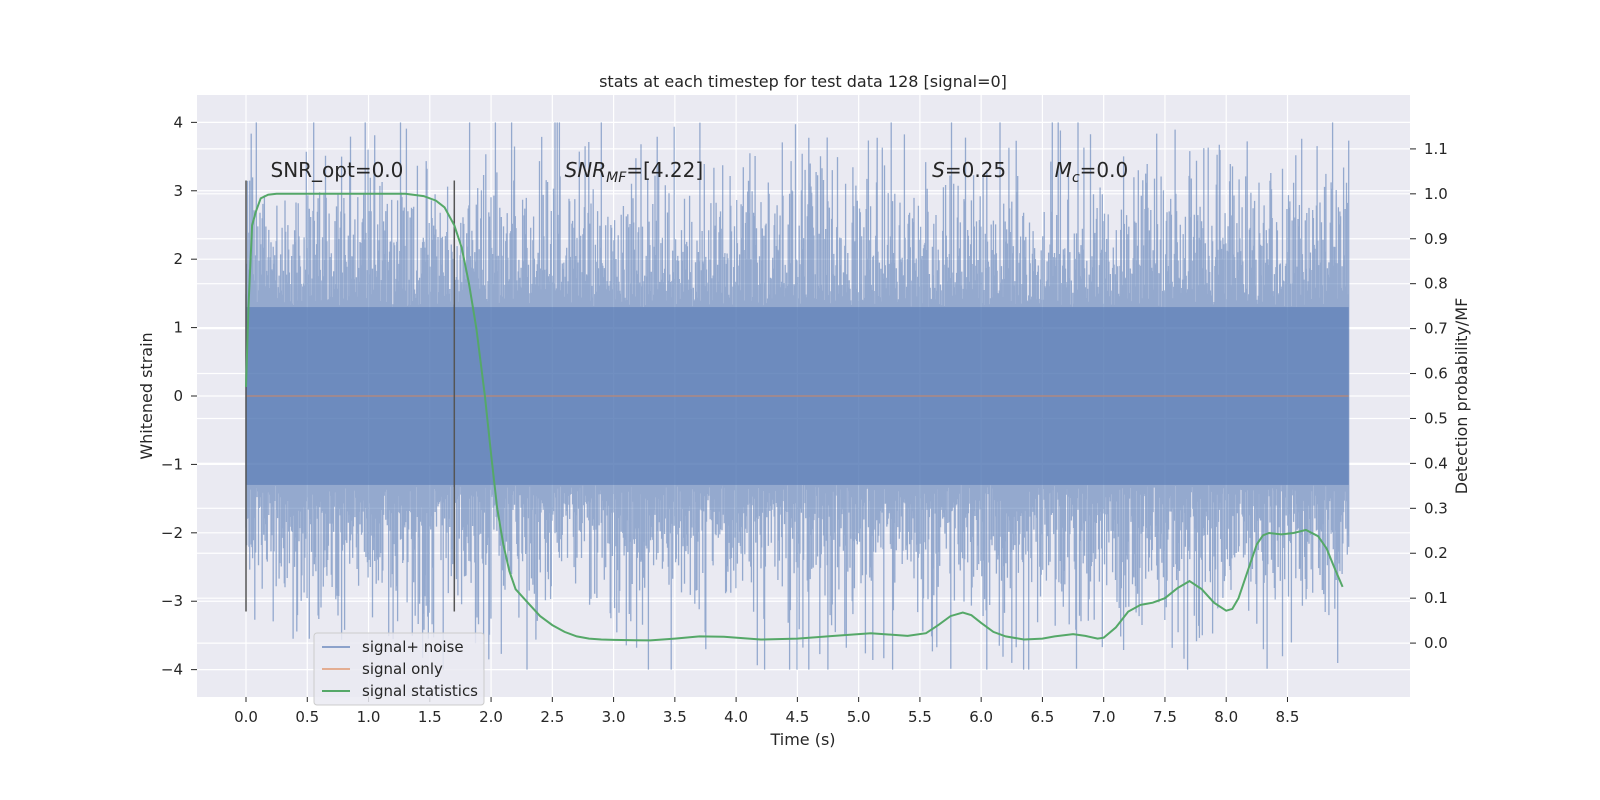  Describe the element at coordinates (430, 717) in the screenshot. I see `x-tick-label: 1.5` at that location.